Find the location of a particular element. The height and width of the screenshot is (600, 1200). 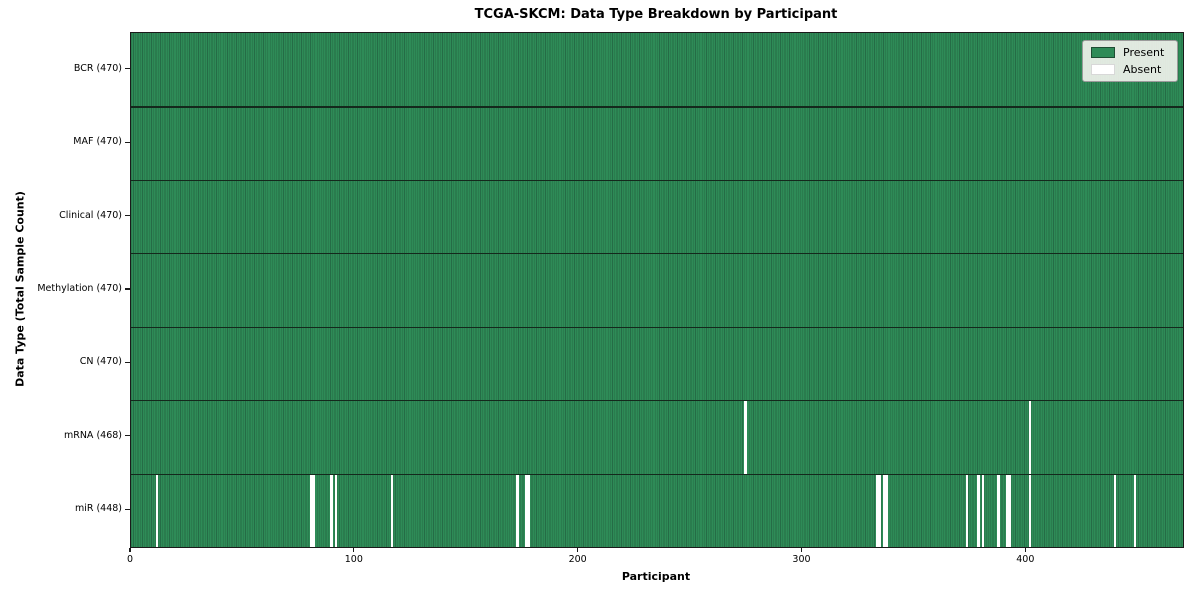

legend-entry-present: Present is located at coordinates (1130, 52).